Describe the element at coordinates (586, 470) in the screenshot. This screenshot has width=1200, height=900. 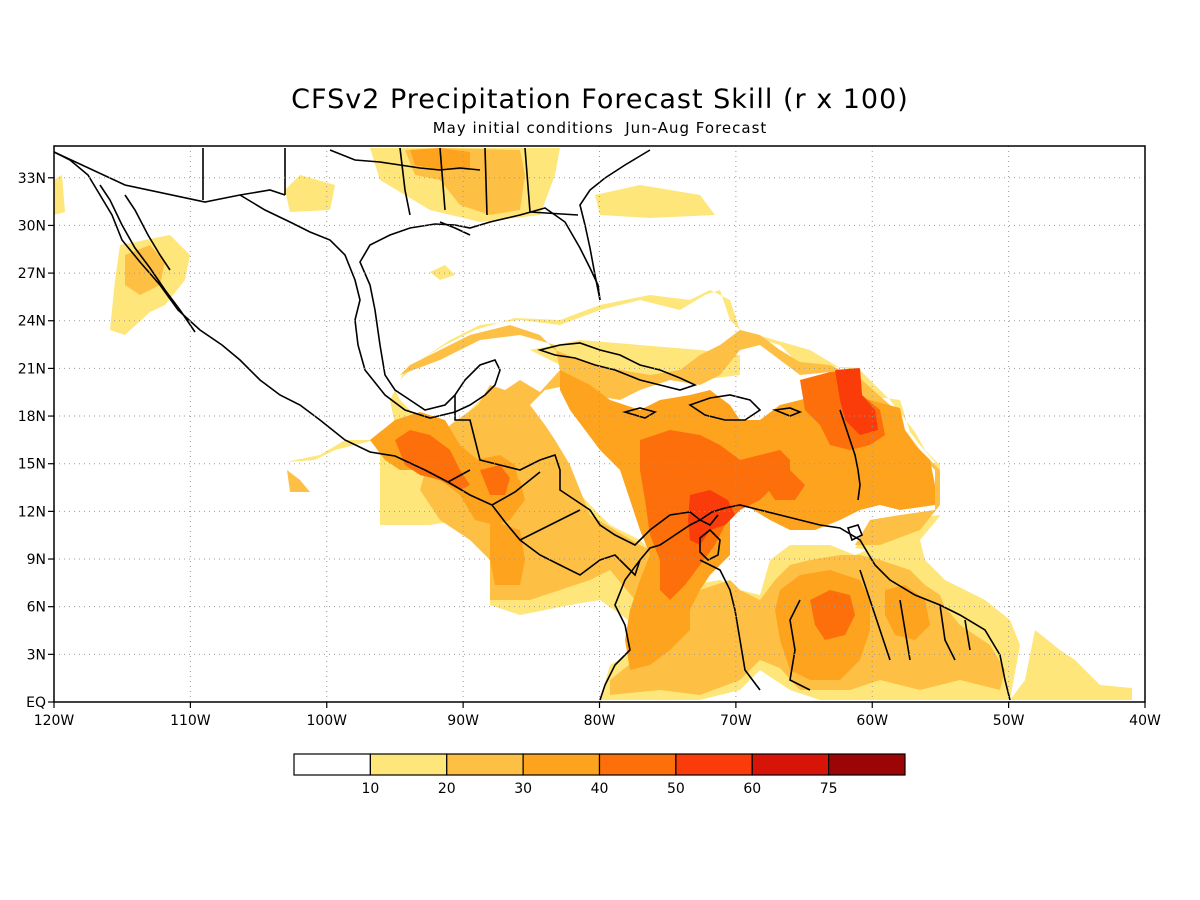
I see `coastline-yucatan` at that location.